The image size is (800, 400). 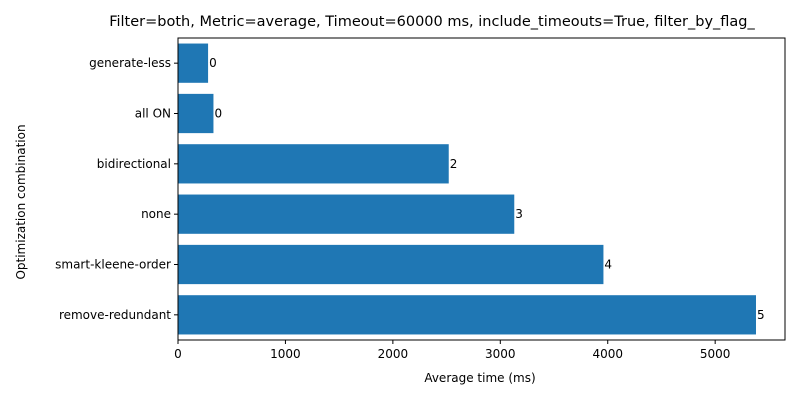 I want to click on bar-bidirectional, so click(x=313, y=164).